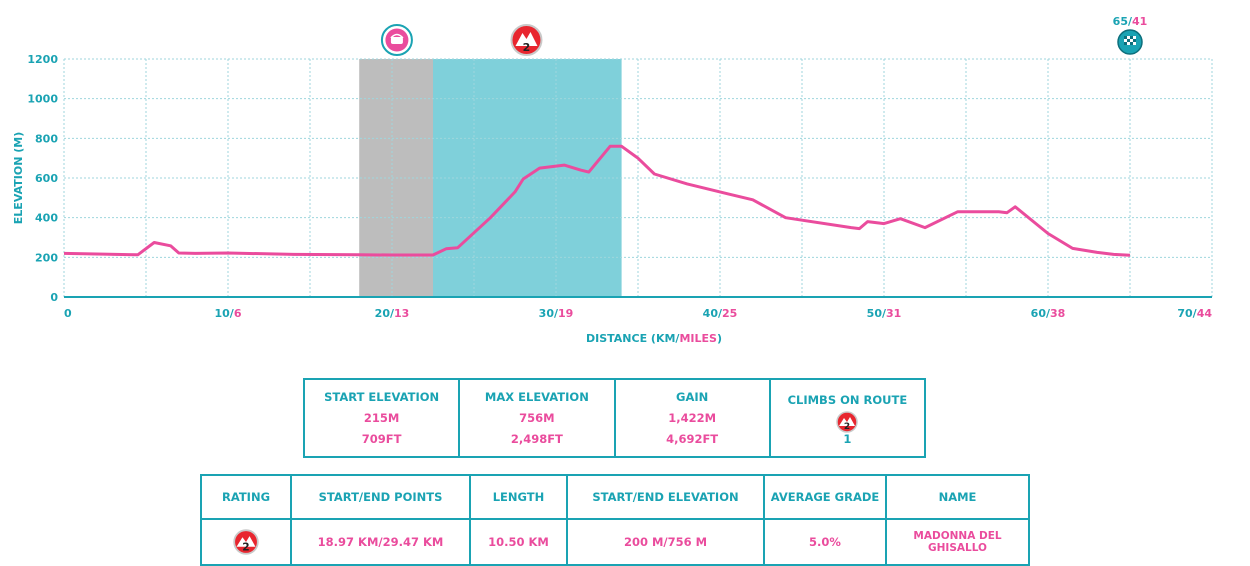 The height and width of the screenshot is (566, 1250). I want to click on cafe-stop-icon, so click(396, 40).